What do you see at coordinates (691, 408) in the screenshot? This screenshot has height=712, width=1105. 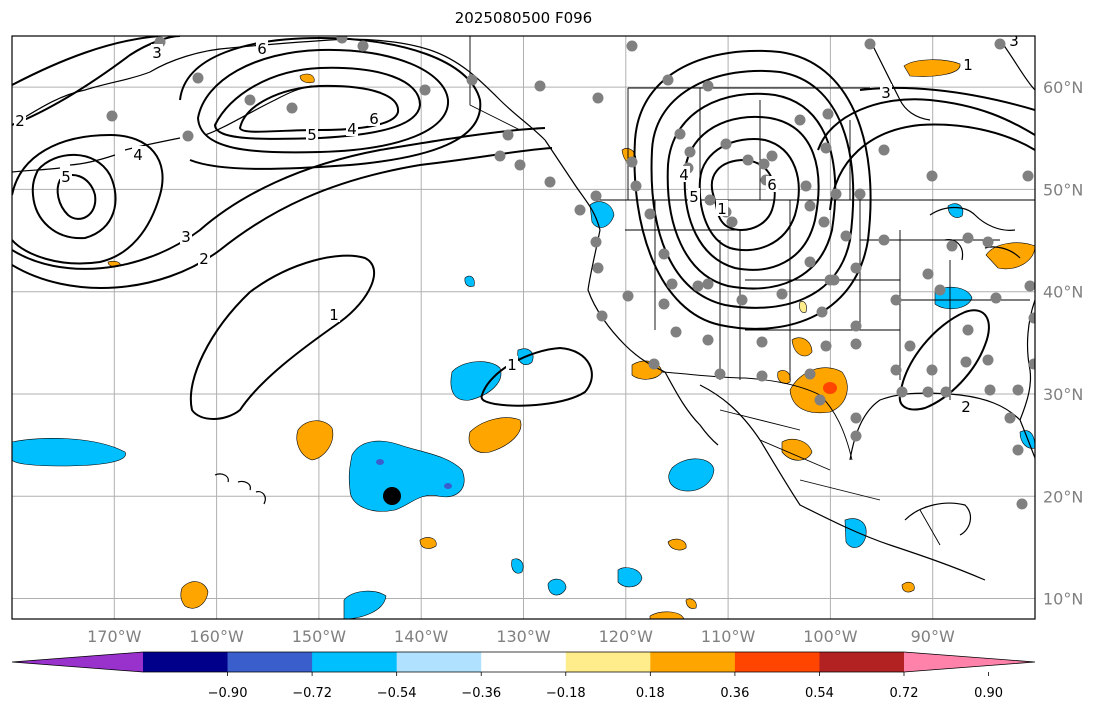 I see `coastline-baja` at bounding box center [691, 408].